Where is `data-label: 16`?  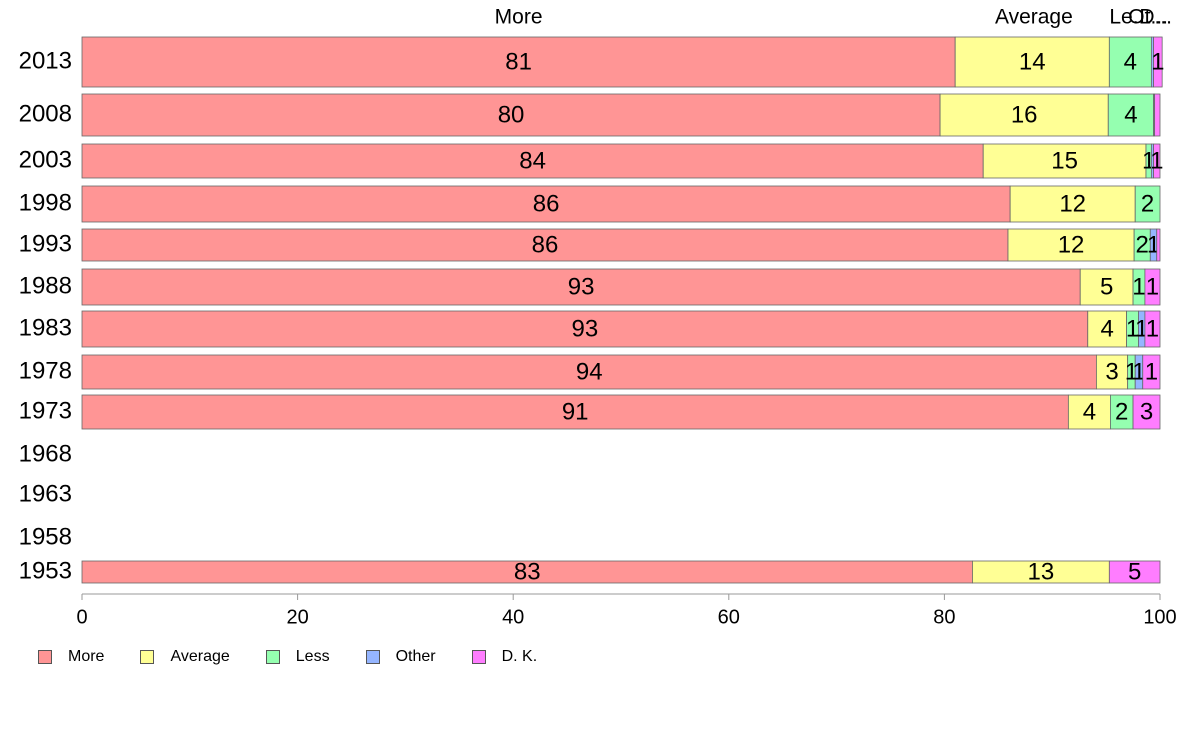
data-label: 16 is located at coordinates (1024, 114).